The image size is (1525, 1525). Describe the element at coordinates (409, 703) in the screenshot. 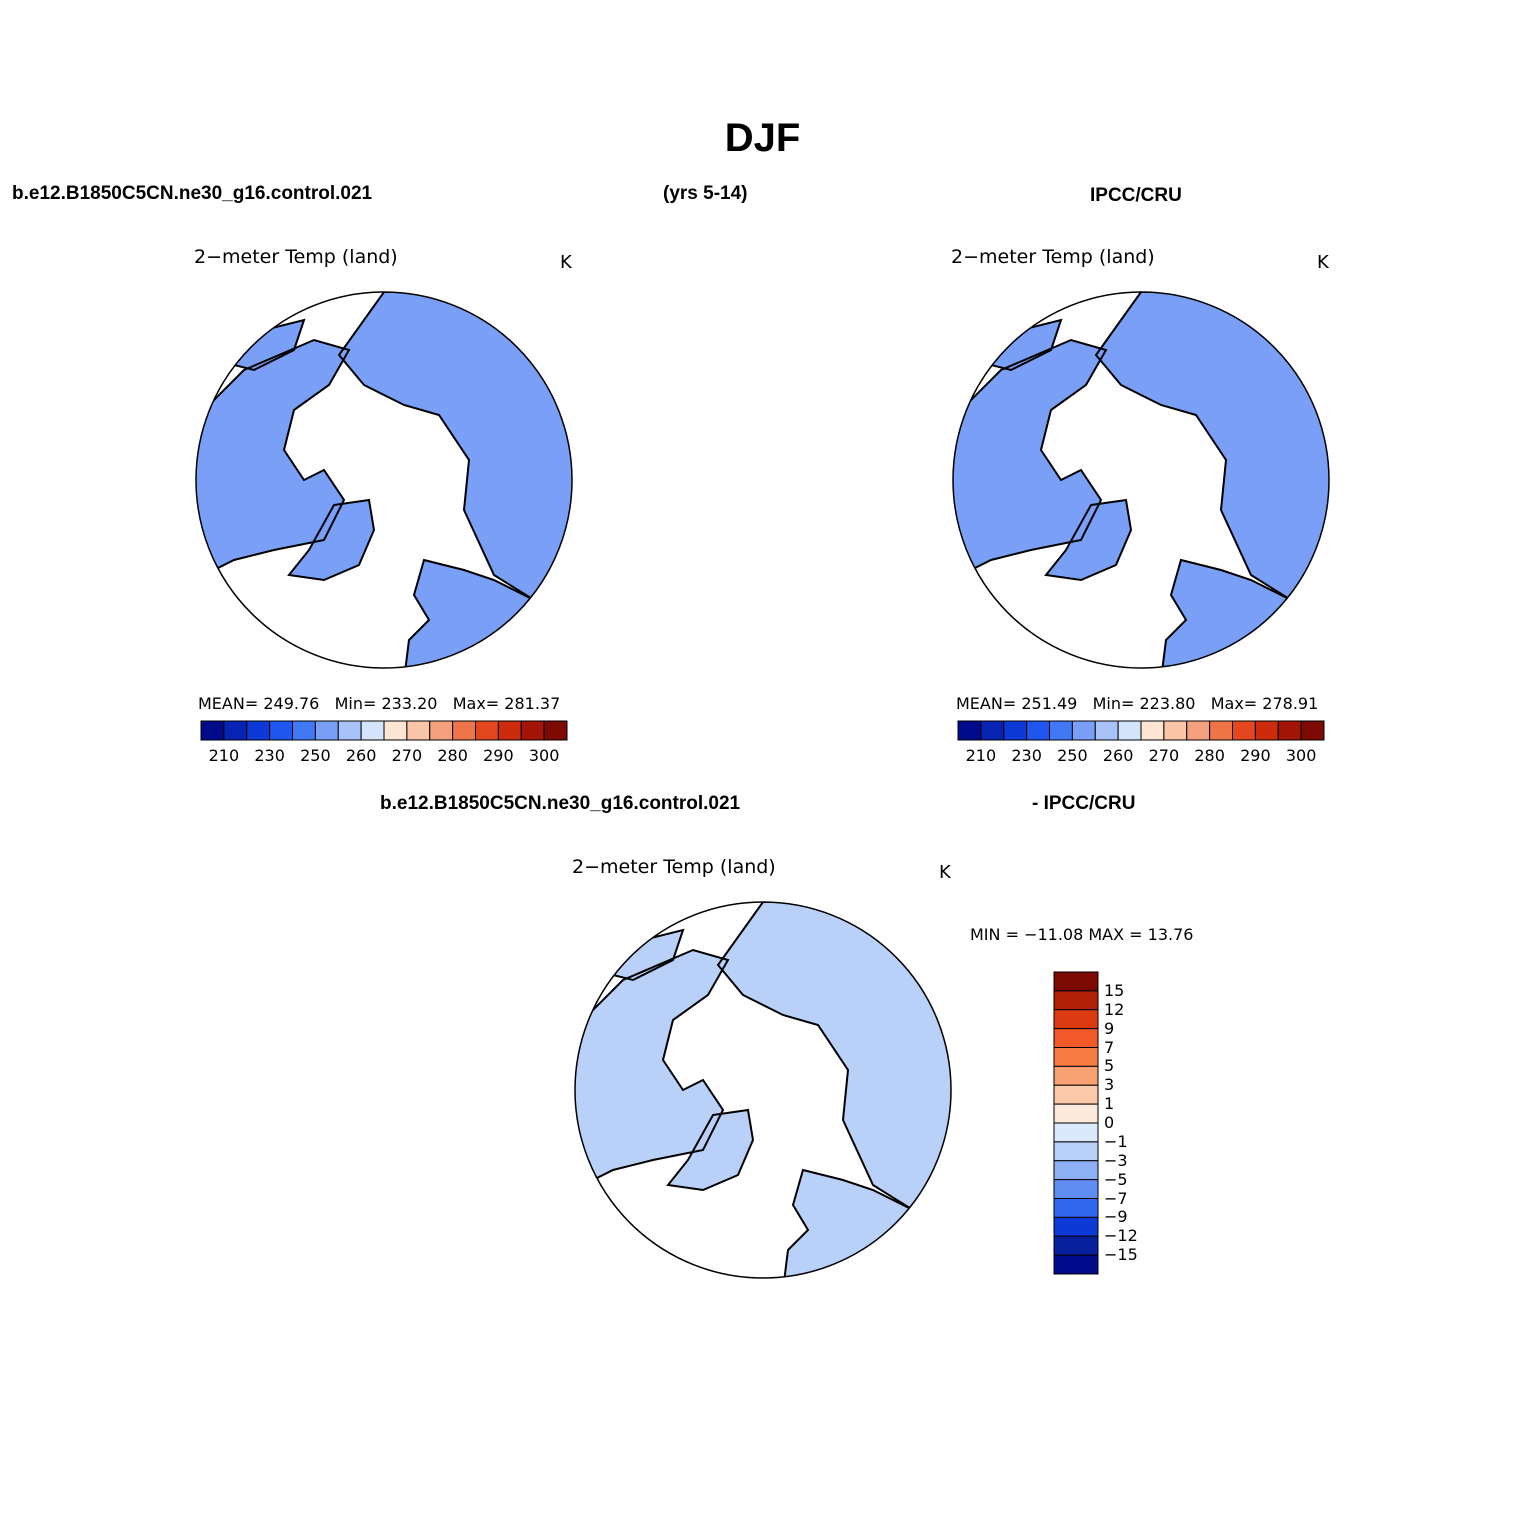

I see `model-min-value: 233.20` at that location.